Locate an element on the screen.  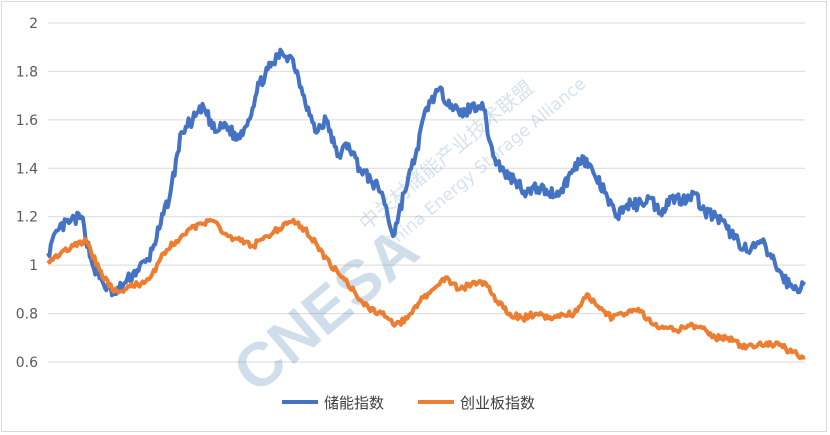
y-tick-label: 1.4 is located at coordinates (27, 169).